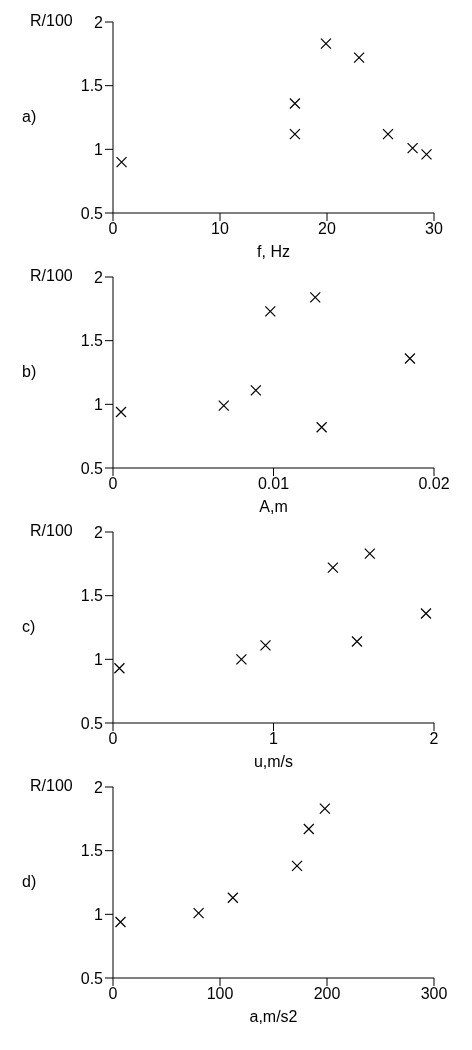 This screenshot has width=472, height=1050. Describe the element at coordinates (29, 626) in the screenshot. I see `text: c)` at that location.